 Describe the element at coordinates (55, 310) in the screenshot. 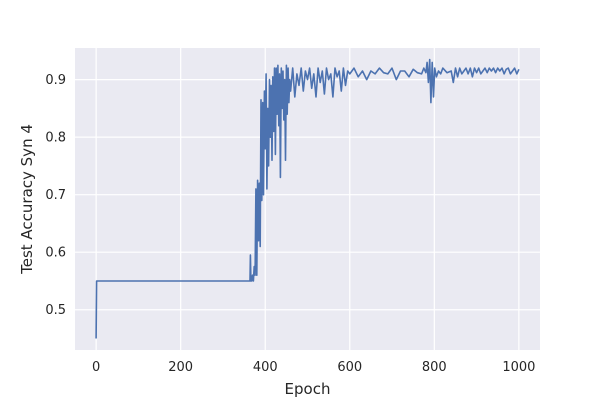

I see `y-tick-label: 0.5` at that location.